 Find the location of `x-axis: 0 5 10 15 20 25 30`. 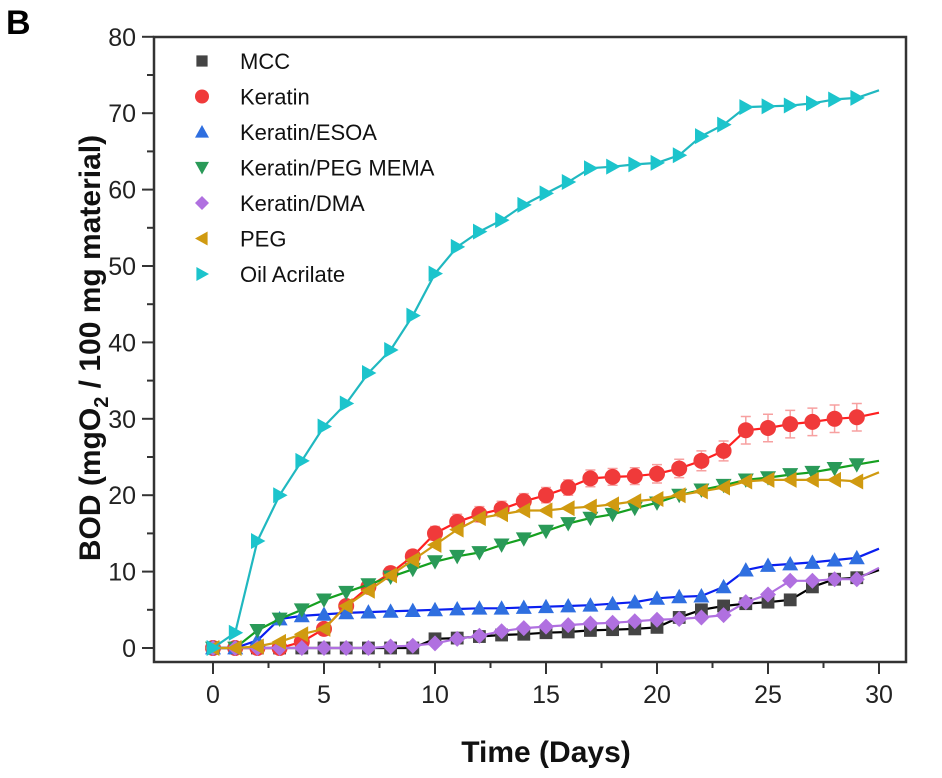

x-axis: 0 5 10 15 20 25 30 is located at coordinates (549, 685).